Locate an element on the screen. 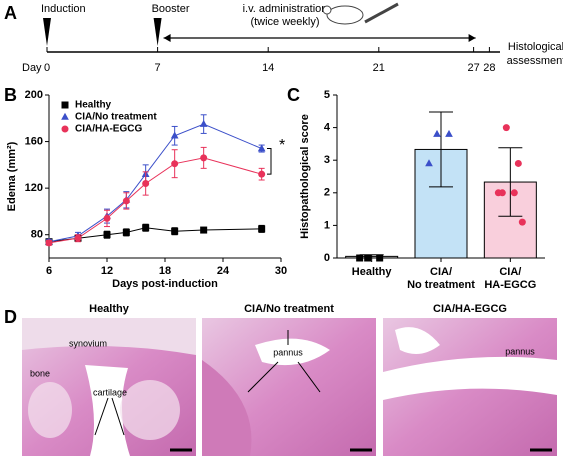  image-title: CIA/HA-EGCG is located at coordinates (470, 309).